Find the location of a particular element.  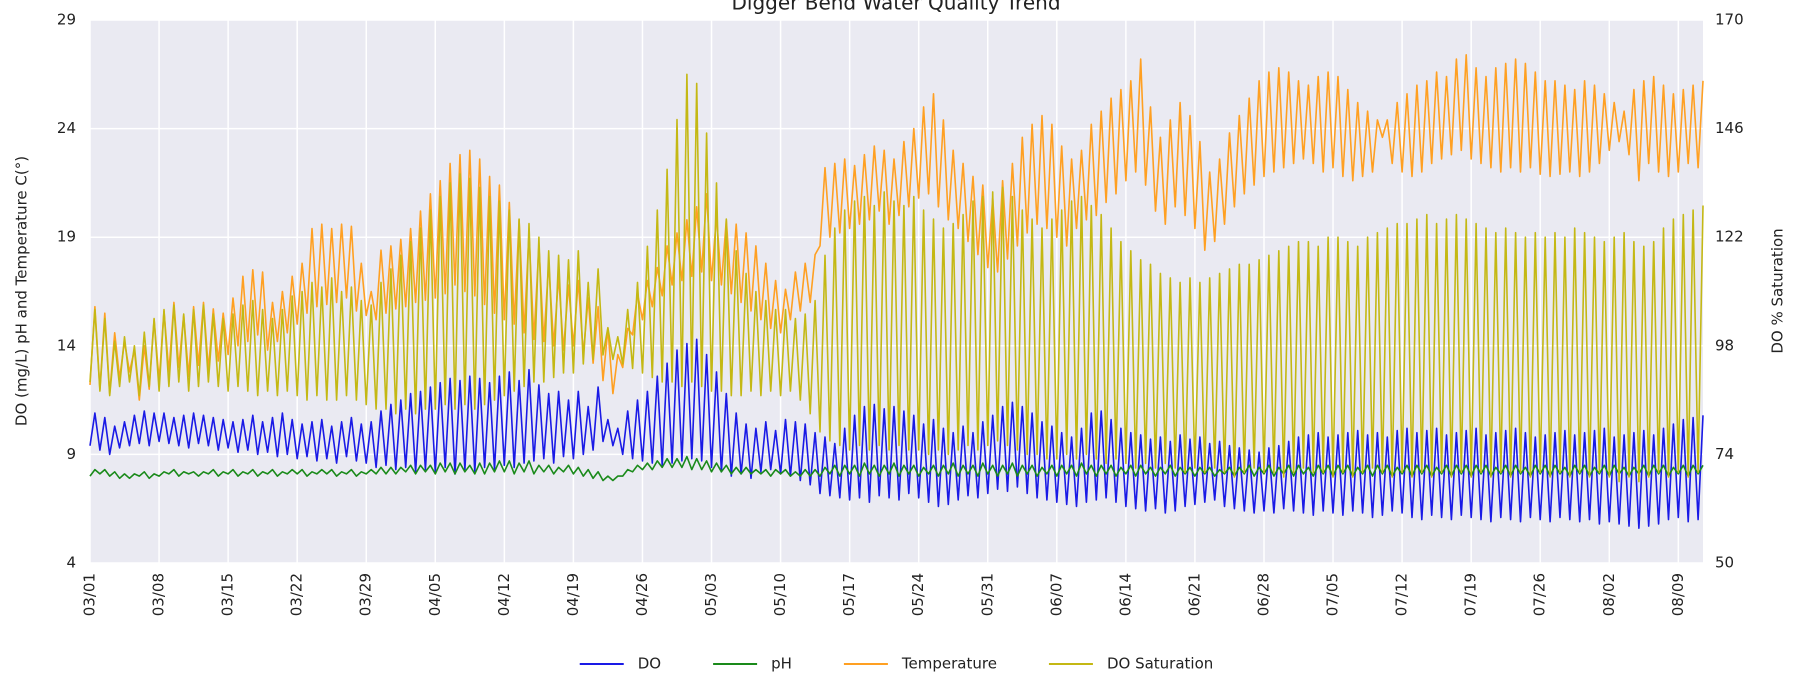

y2-tick-label: 74 is located at coordinates (1724, 454).